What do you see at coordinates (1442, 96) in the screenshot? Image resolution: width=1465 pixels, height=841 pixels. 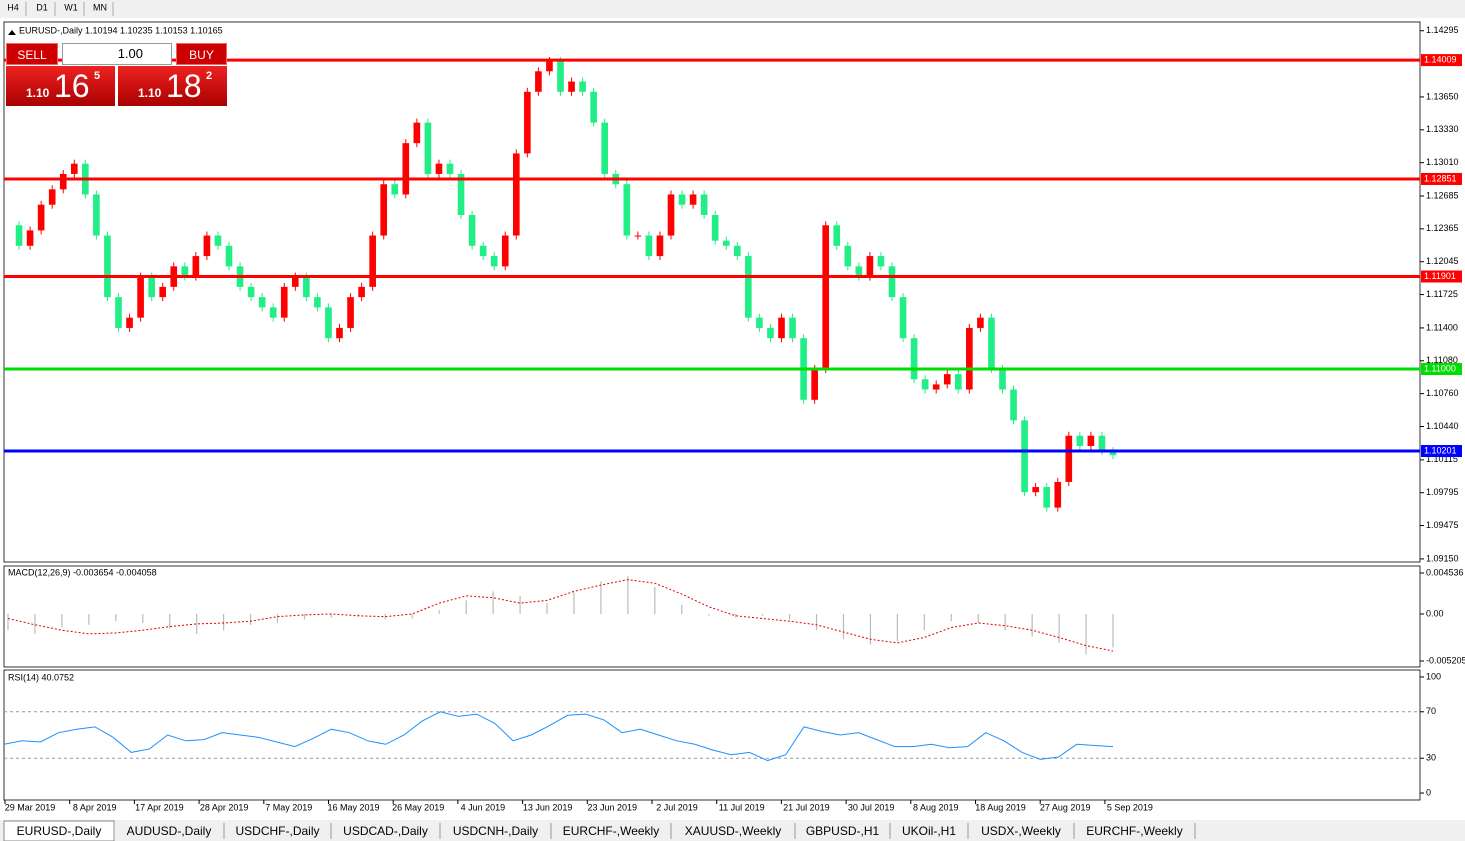 I see `y-tick-label: 1.13650` at bounding box center [1442, 96].